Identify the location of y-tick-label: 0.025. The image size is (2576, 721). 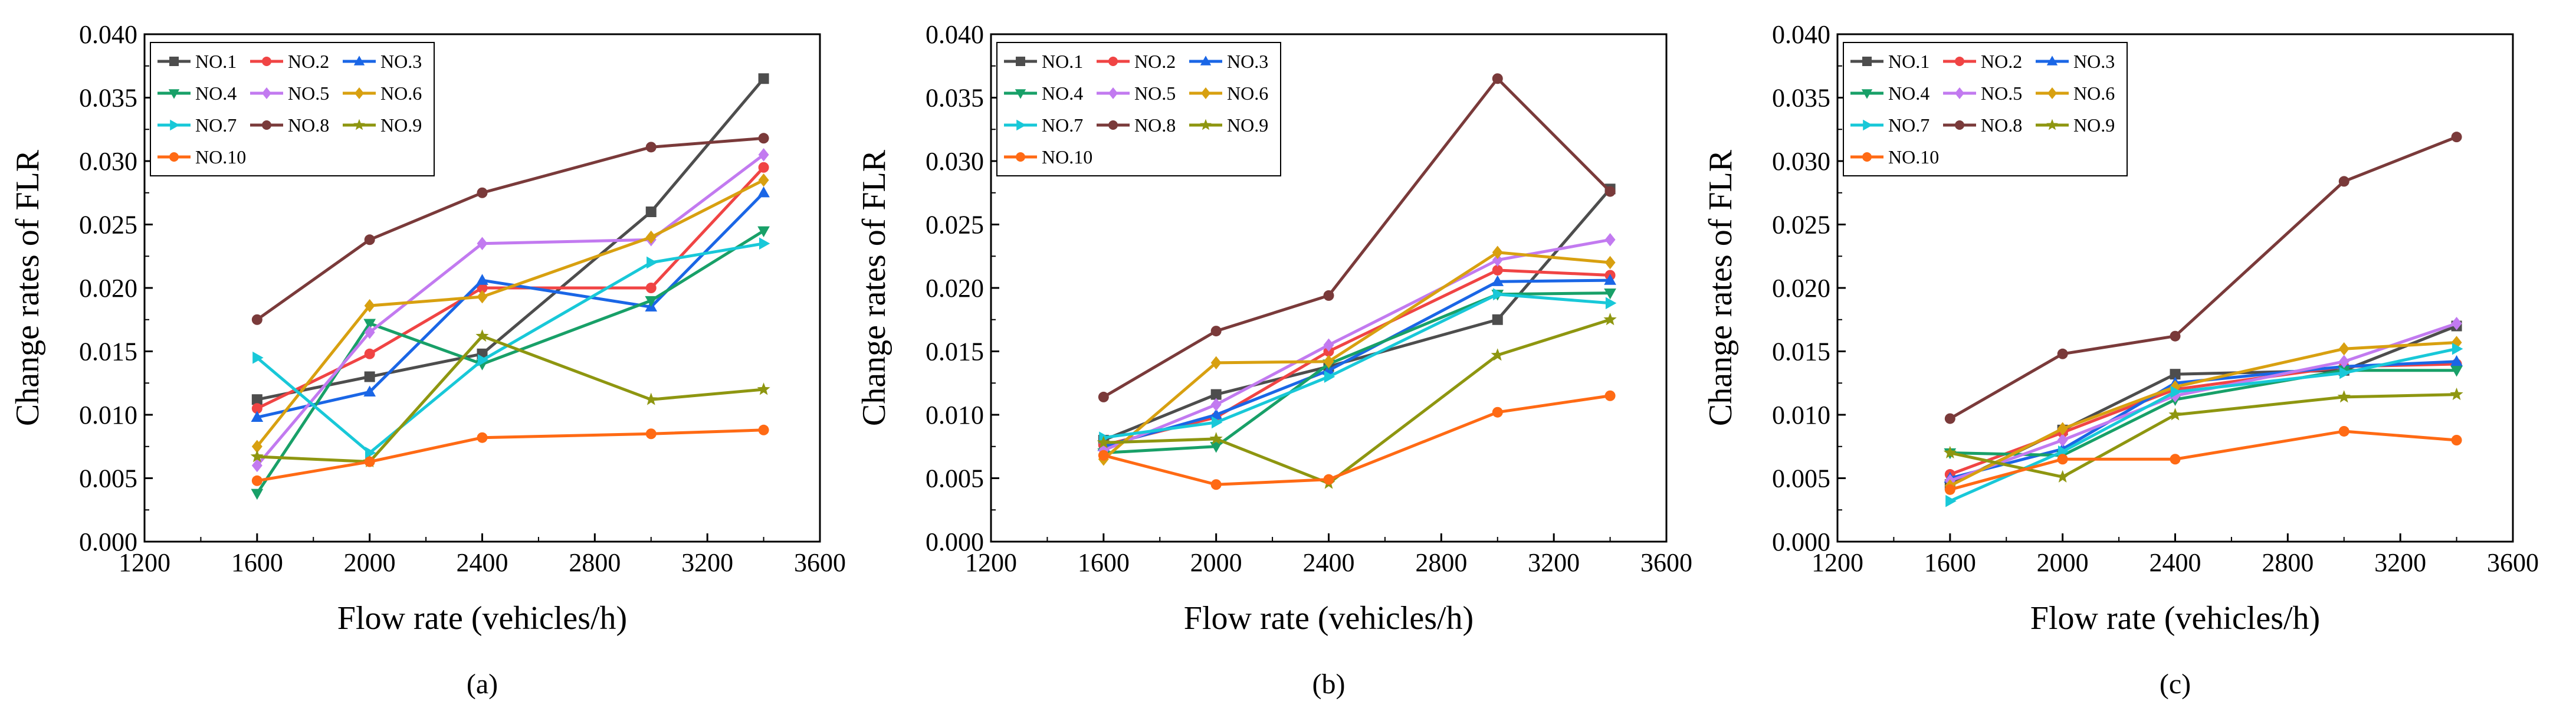
(108, 225).